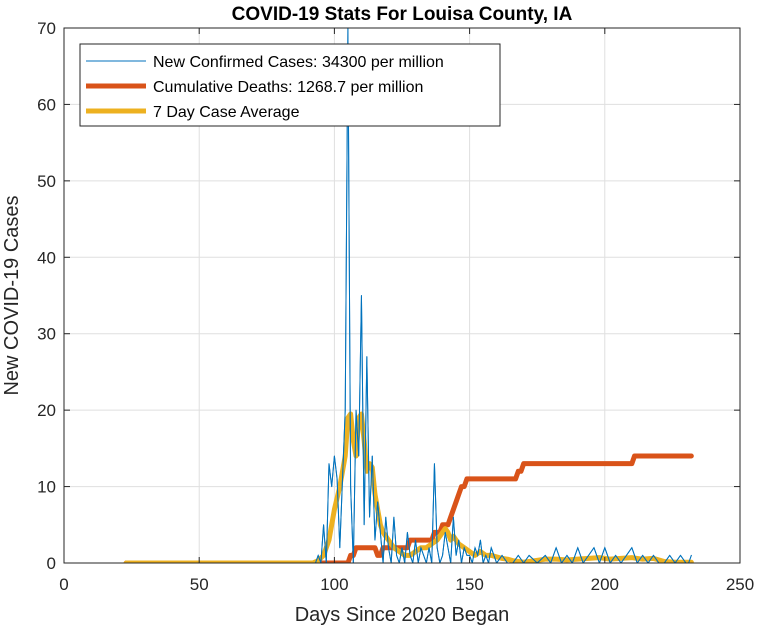 The image size is (761, 630). Describe the element at coordinates (51, 563) in the screenshot. I see `y-tick-label: 0` at that location.